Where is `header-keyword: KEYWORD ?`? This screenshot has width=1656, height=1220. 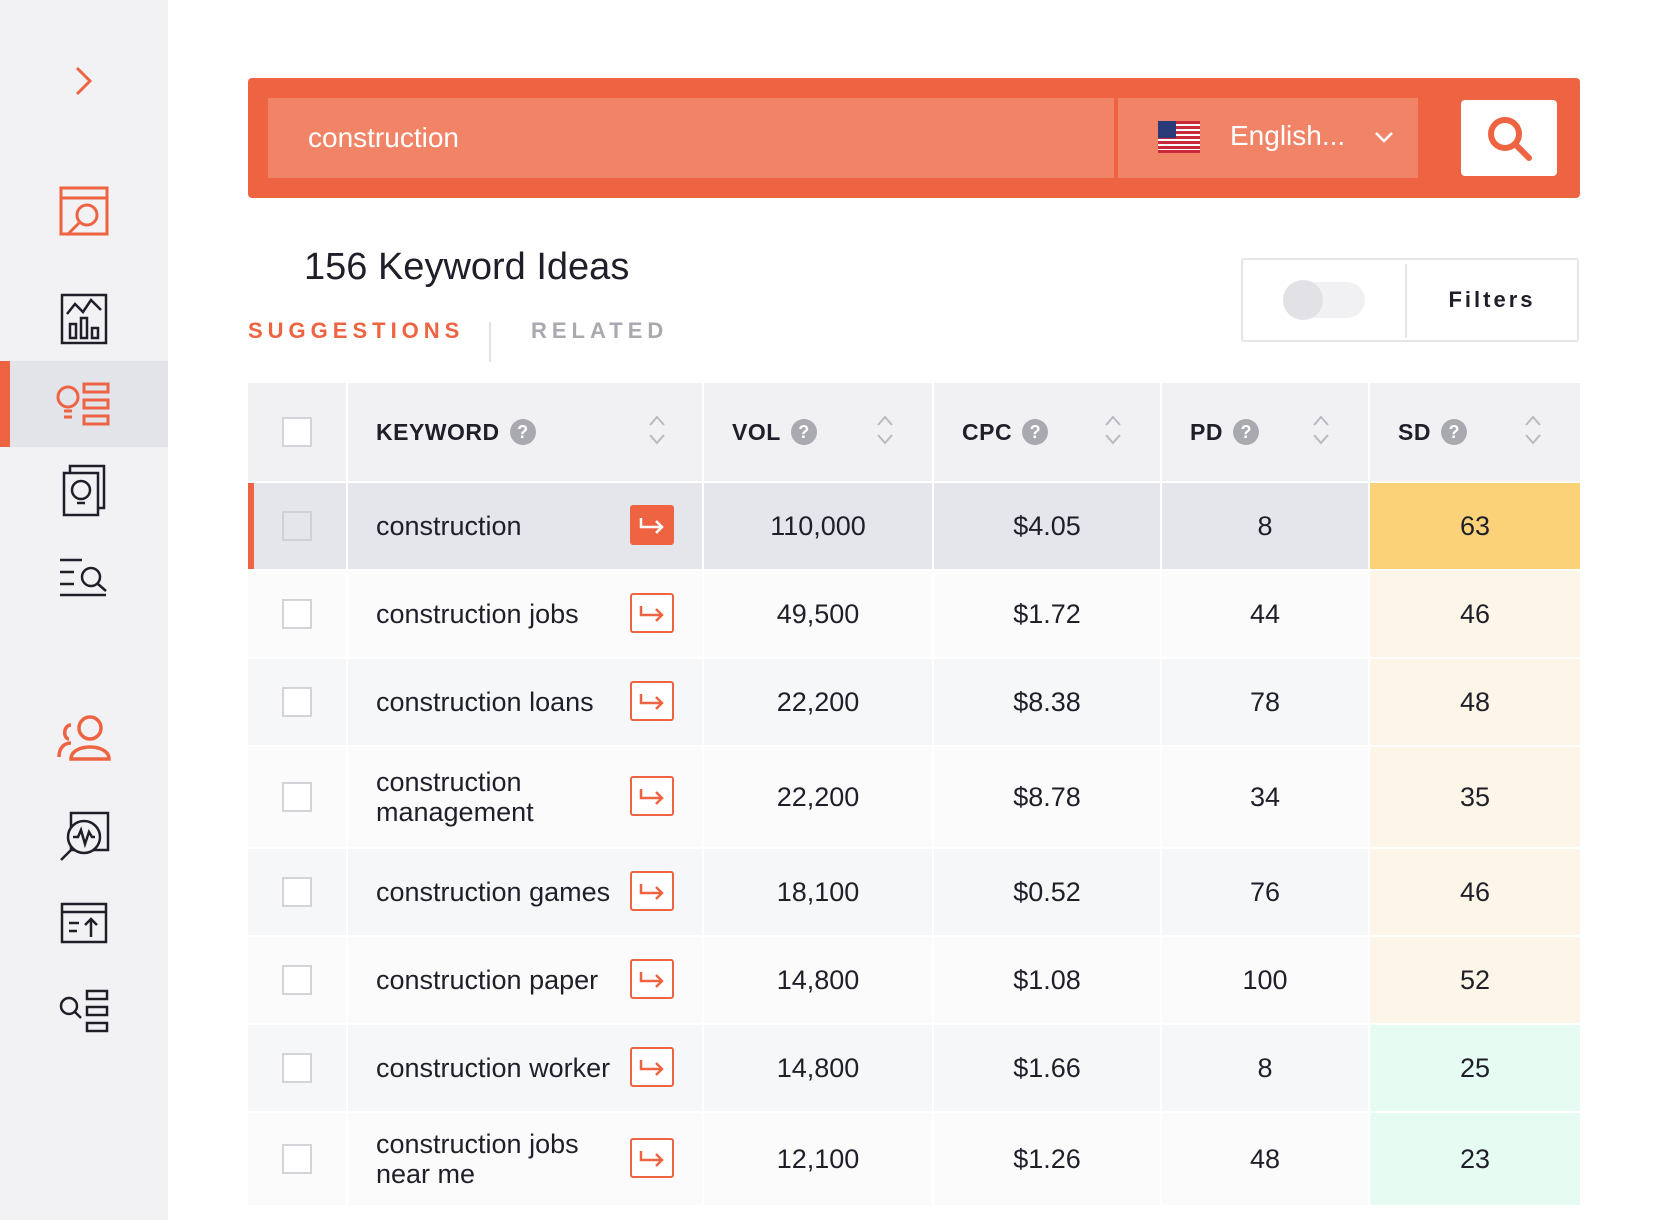
header-keyword: KEYWORD ? is located at coordinates (525, 432).